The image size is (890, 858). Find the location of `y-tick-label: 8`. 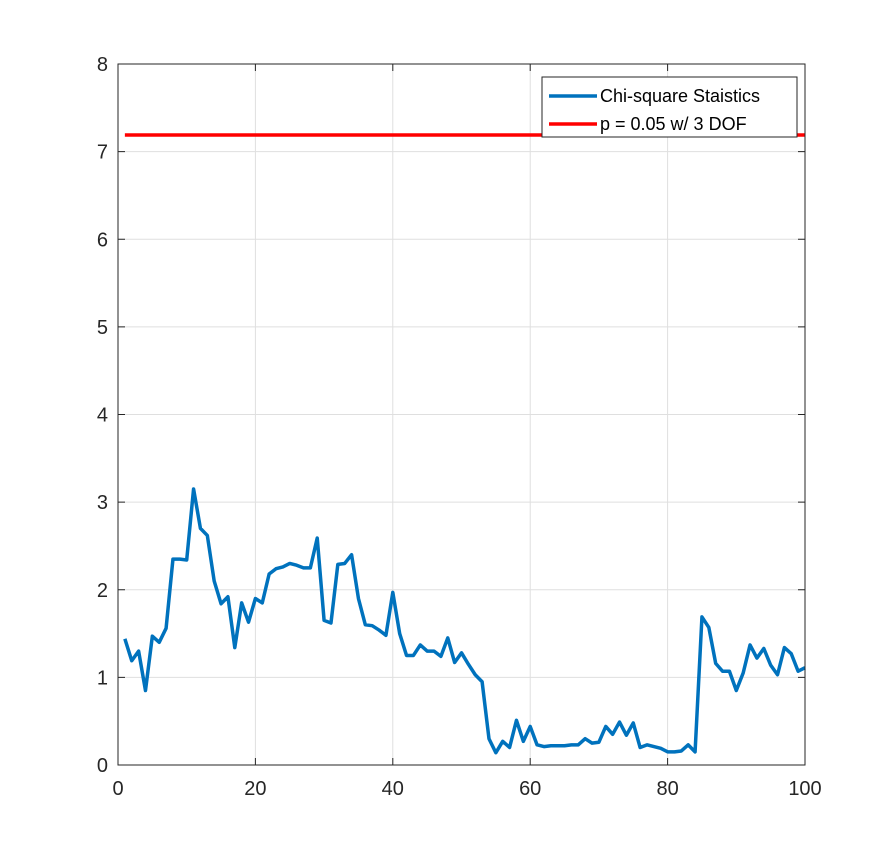

y-tick-label: 8 is located at coordinates (102, 65).